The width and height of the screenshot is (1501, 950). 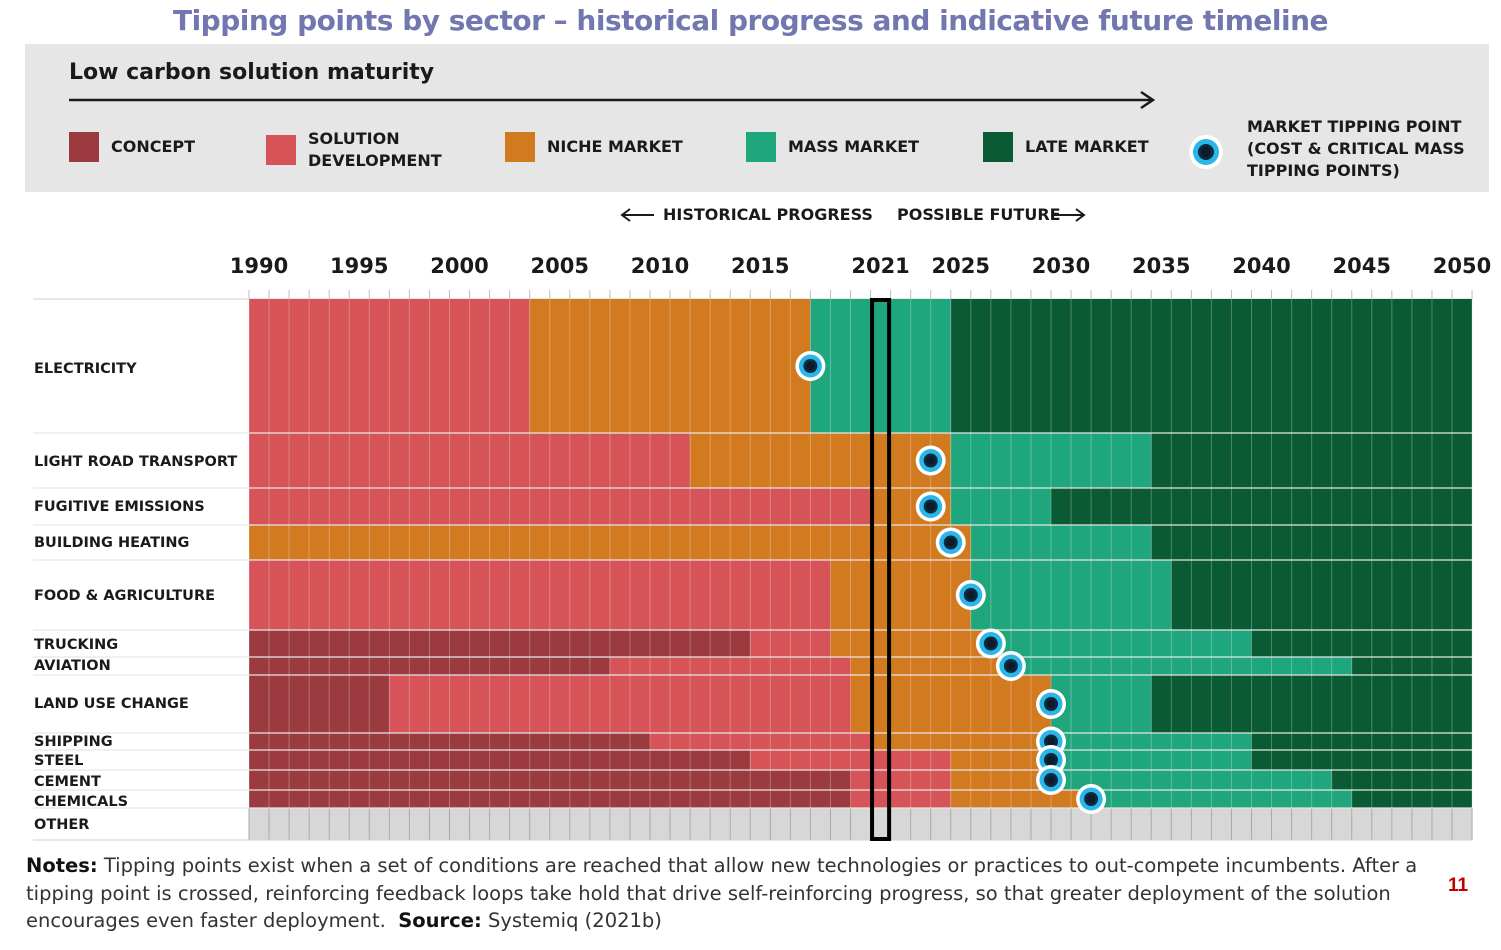 I want to click on tick-label-2015: 2015, so click(x=760, y=266).